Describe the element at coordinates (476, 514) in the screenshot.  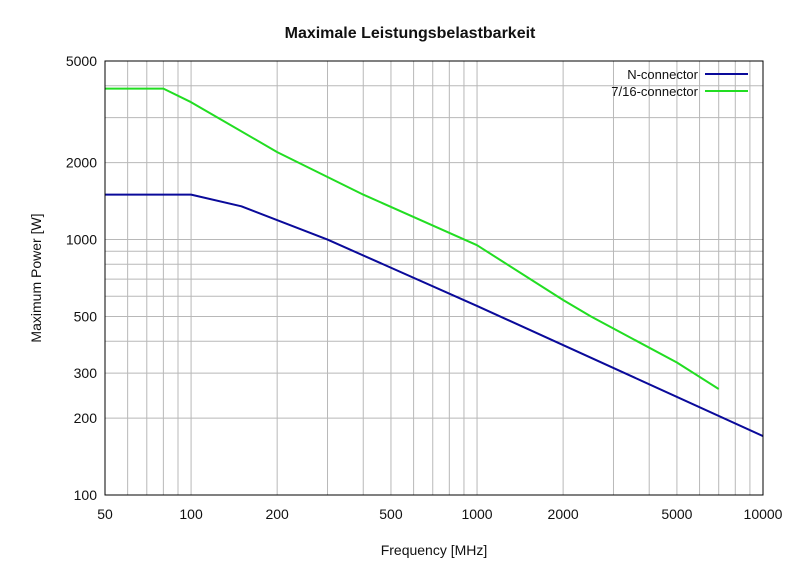
I see `x-tick-label: 1000` at that location.